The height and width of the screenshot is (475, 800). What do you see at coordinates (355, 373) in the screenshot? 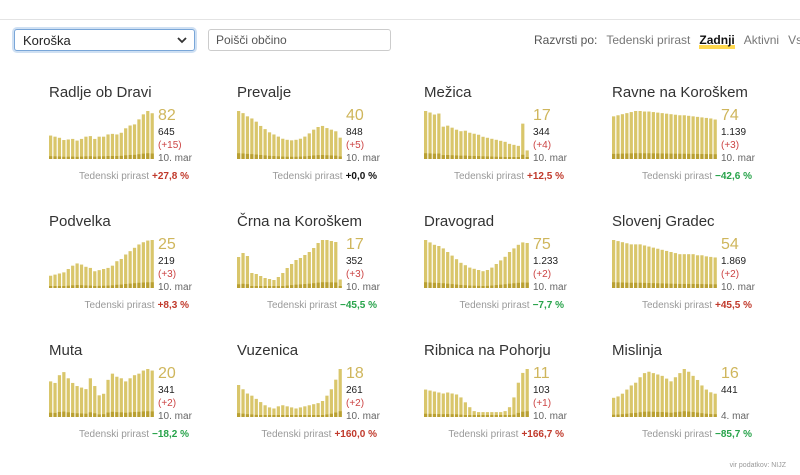
I see `active-cases: 18` at bounding box center [355, 373].